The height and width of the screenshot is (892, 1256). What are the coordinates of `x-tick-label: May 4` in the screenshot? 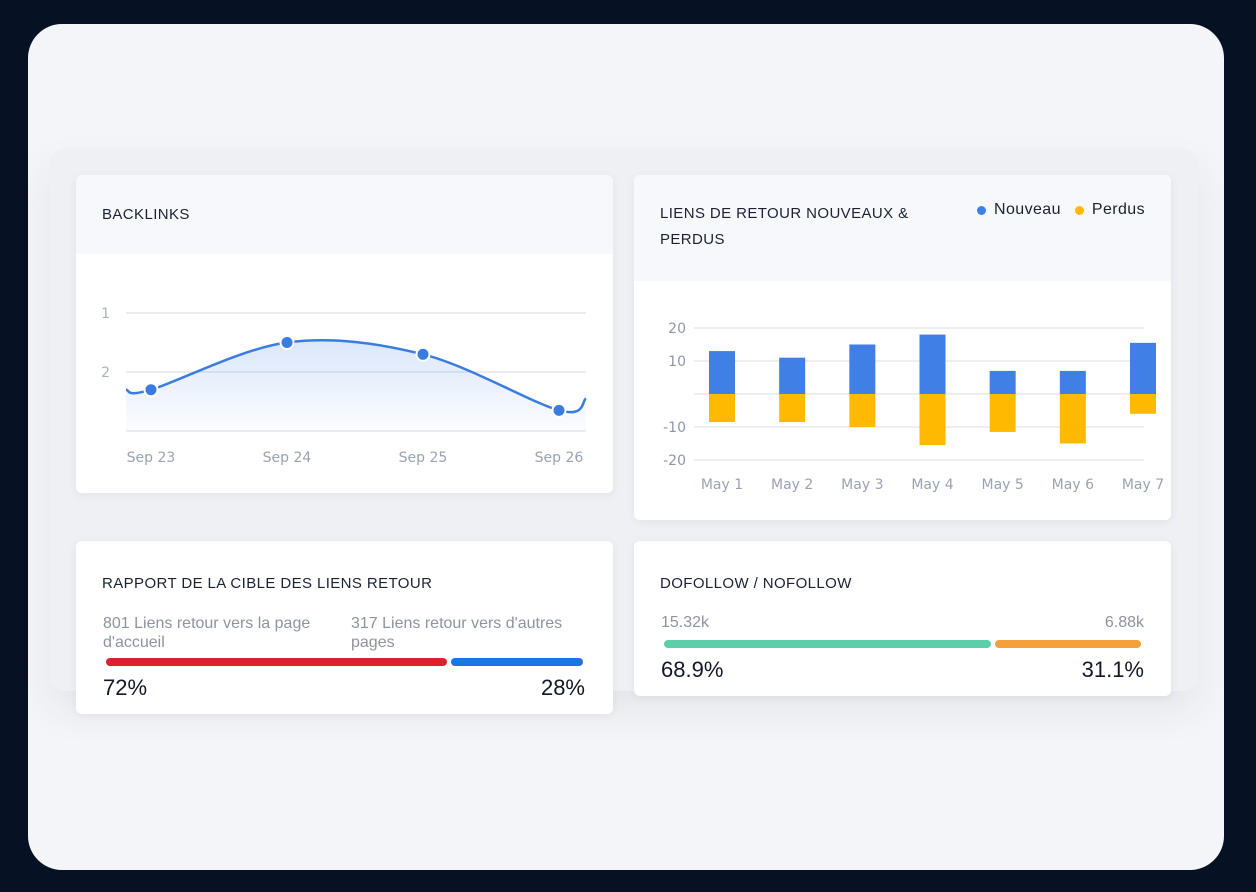 It's located at (932, 485).